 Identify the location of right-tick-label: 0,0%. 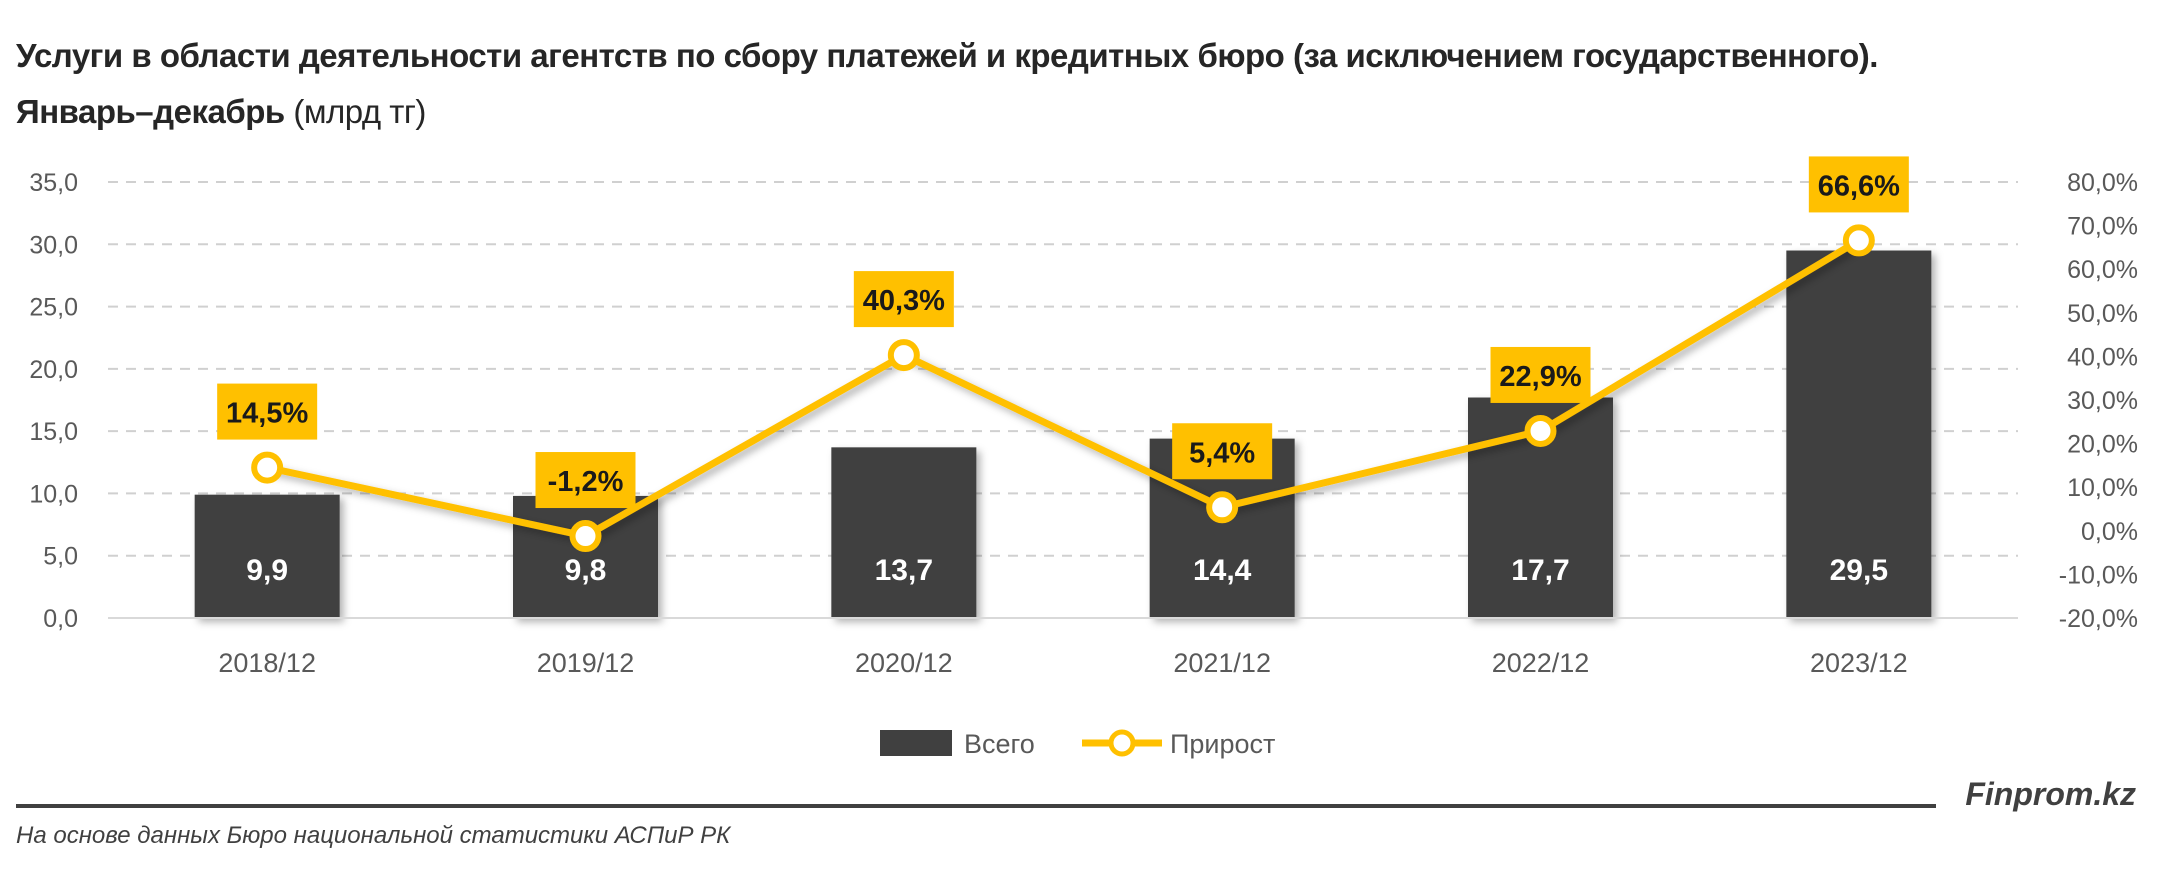
(2109, 532).